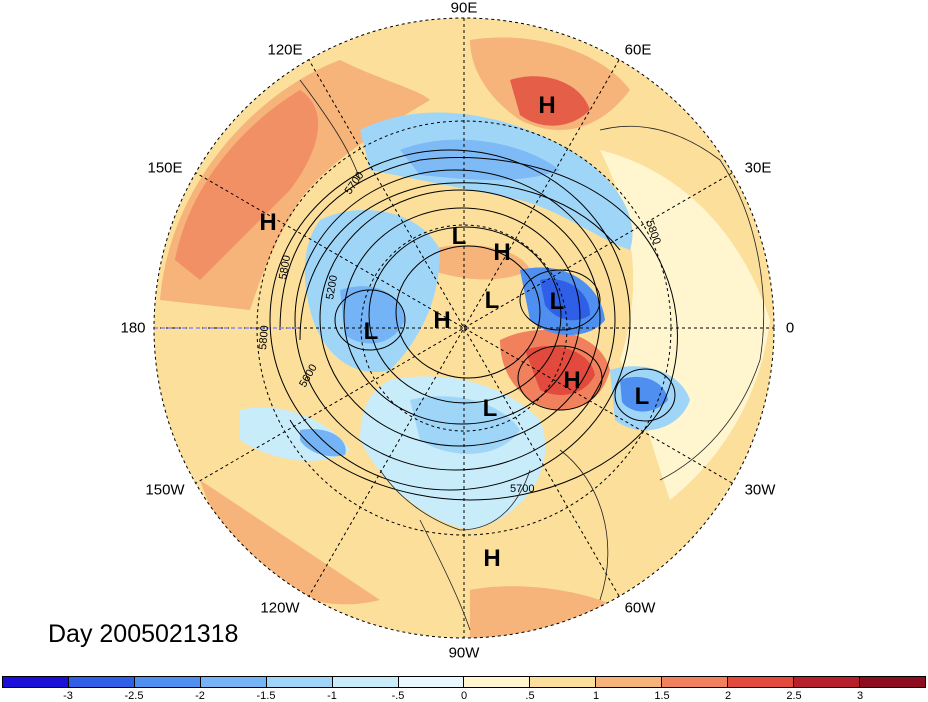 The height and width of the screenshot is (702, 928). I want to click on low-west: L, so click(371, 331).